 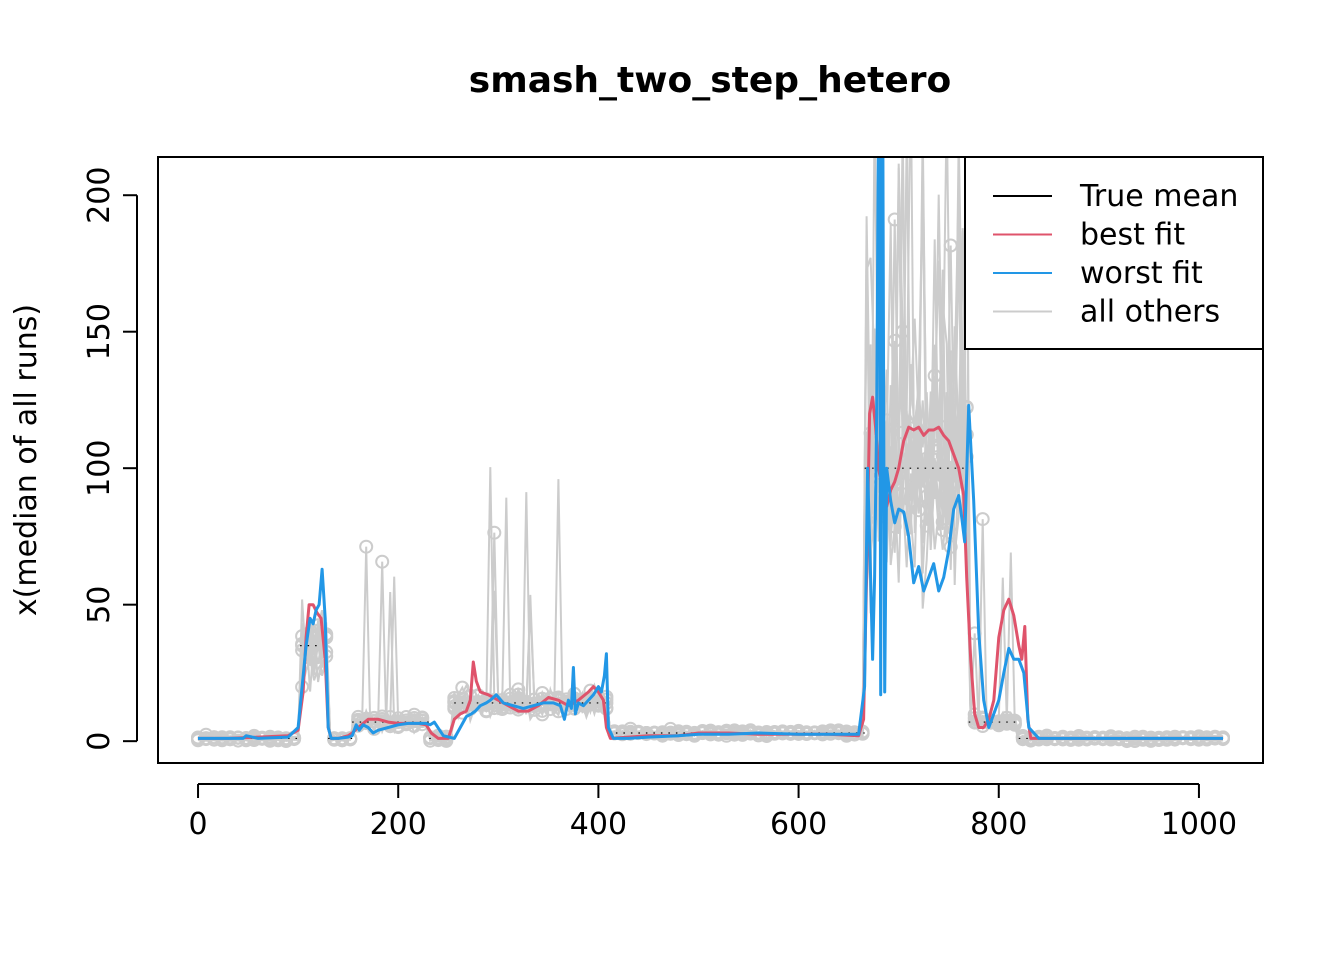 What do you see at coordinates (1132, 235) in the screenshot?
I see `legend-label: best fit` at bounding box center [1132, 235].